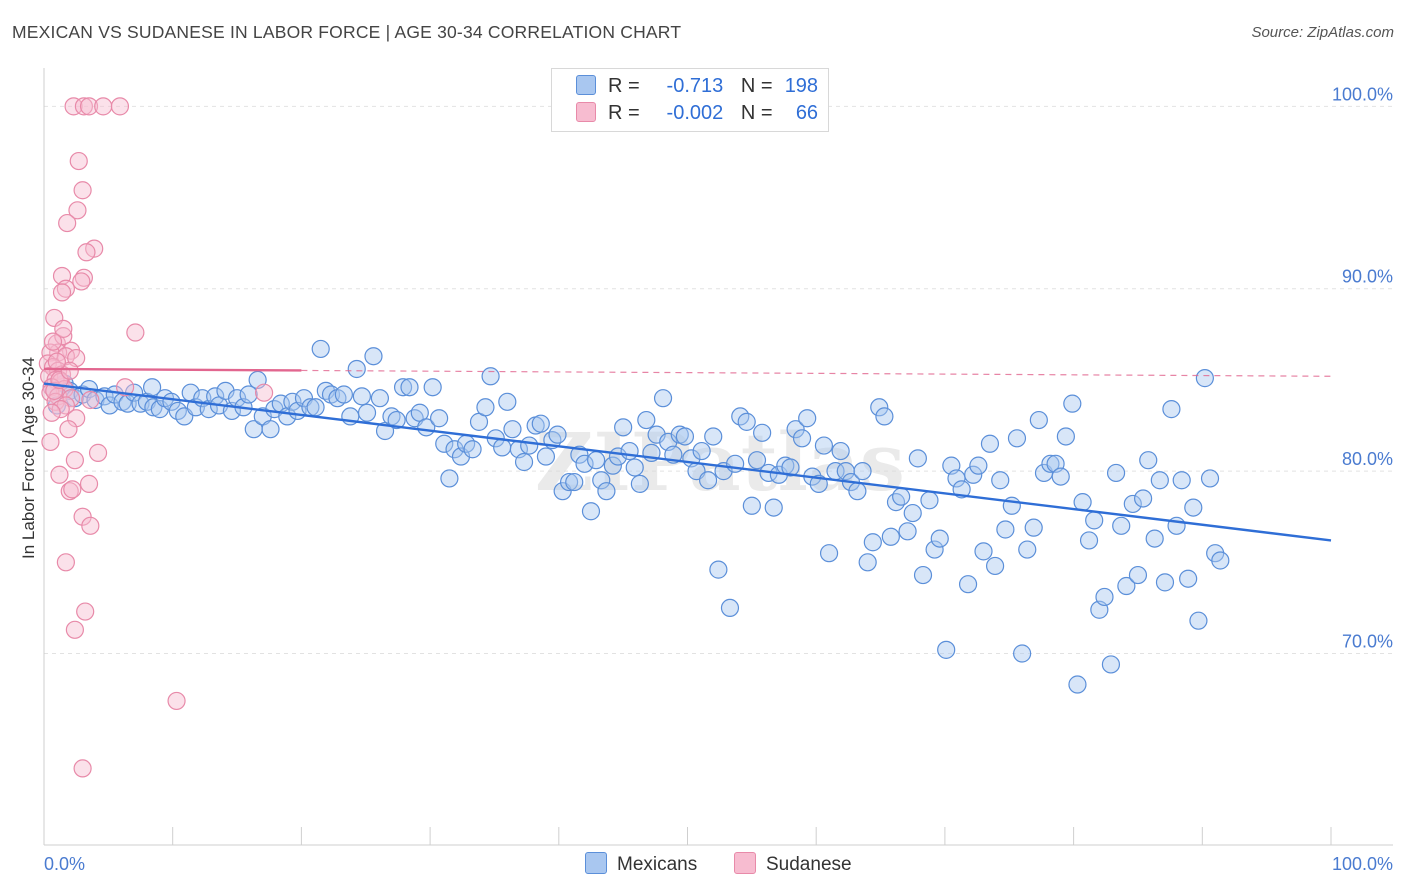 This screenshot has width=1406, height=892. I want to click on legend-label-sudanese: Sudanese, so click(809, 864).